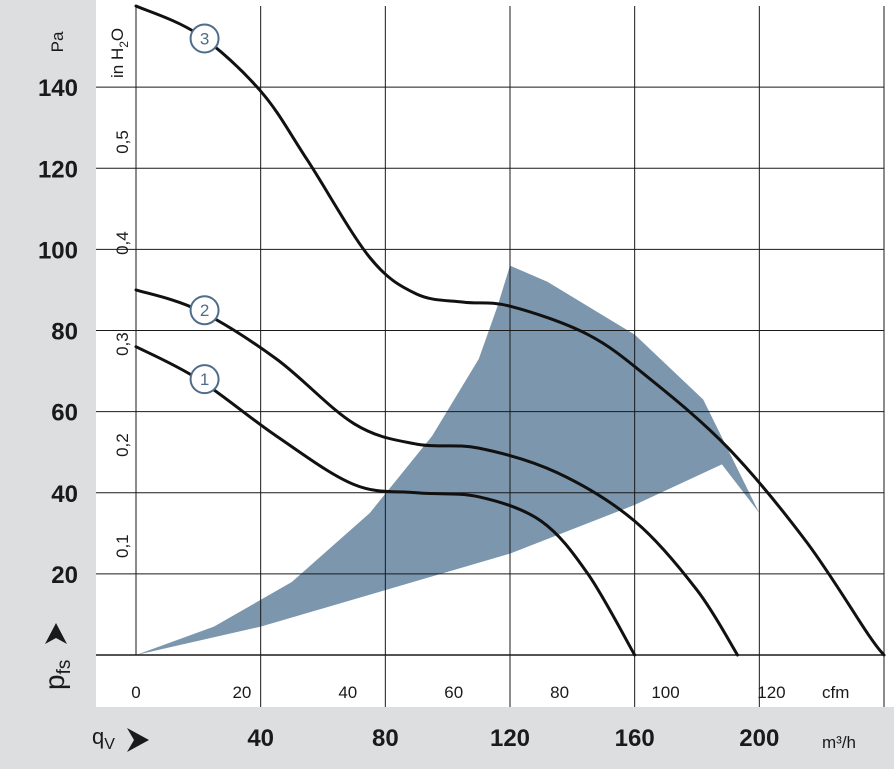 Image resolution: width=894 pixels, height=769 pixels. I want to click on y-secondary-unit-tail: O, so click(117, 34).